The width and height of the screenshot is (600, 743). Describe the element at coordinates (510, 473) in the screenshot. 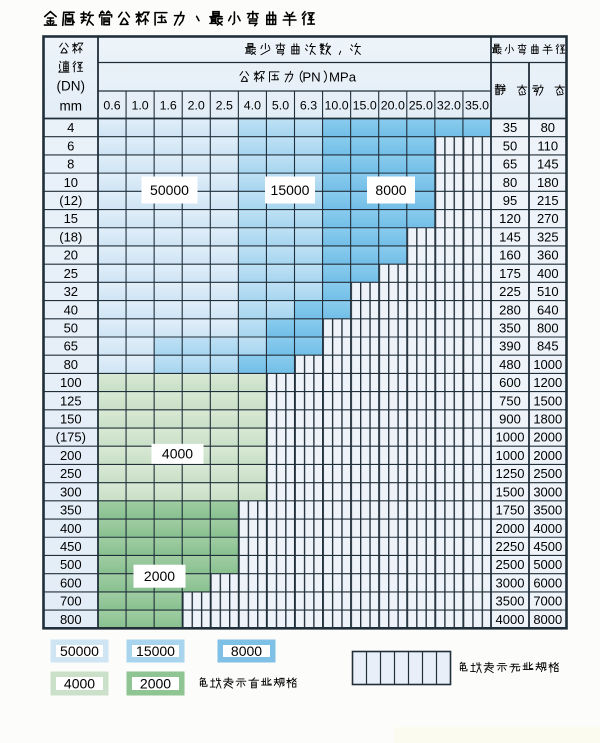

I see `svg-text: 1250` at that location.